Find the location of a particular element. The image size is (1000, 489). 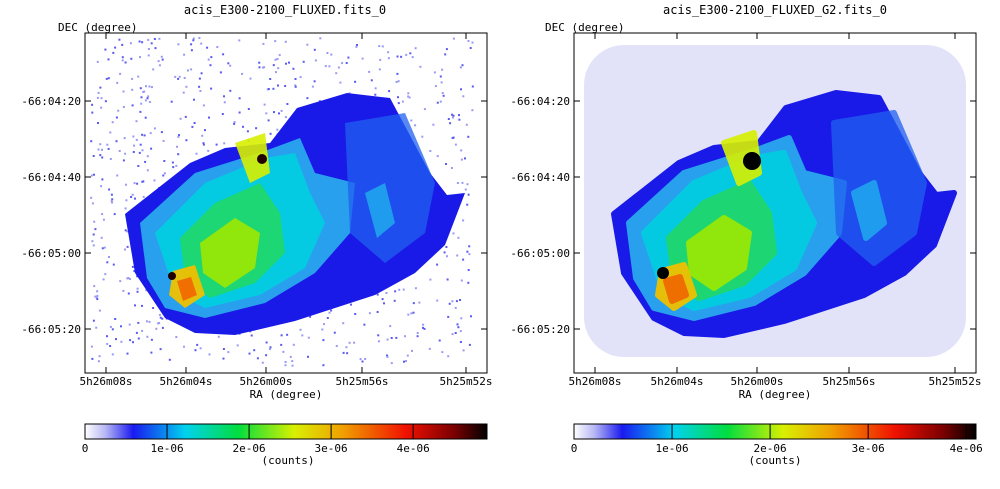

colorbar-tick-label: 0 is located at coordinates (85, 448).